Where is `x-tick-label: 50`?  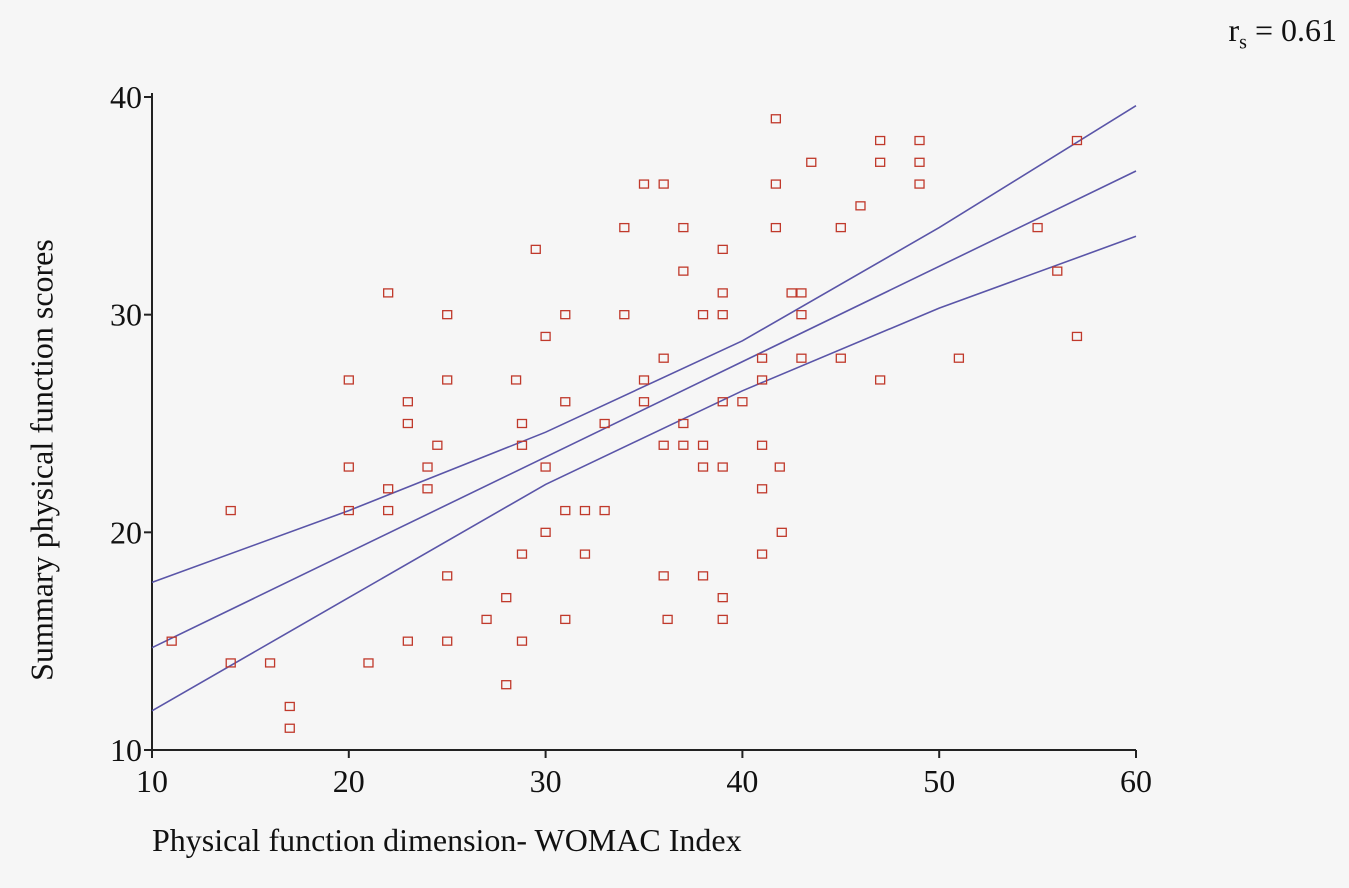 x-tick-label: 50 is located at coordinates (939, 781).